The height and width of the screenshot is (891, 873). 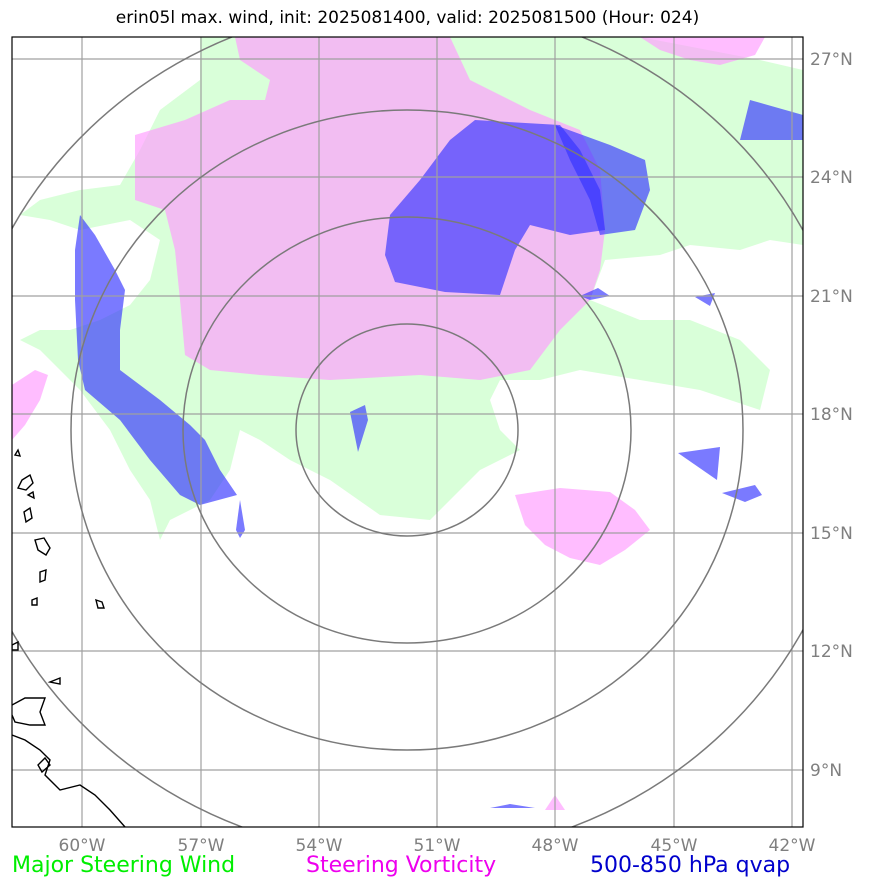 I want to click on legend-steering-wind: Major Steering Wind, so click(x=124, y=865).